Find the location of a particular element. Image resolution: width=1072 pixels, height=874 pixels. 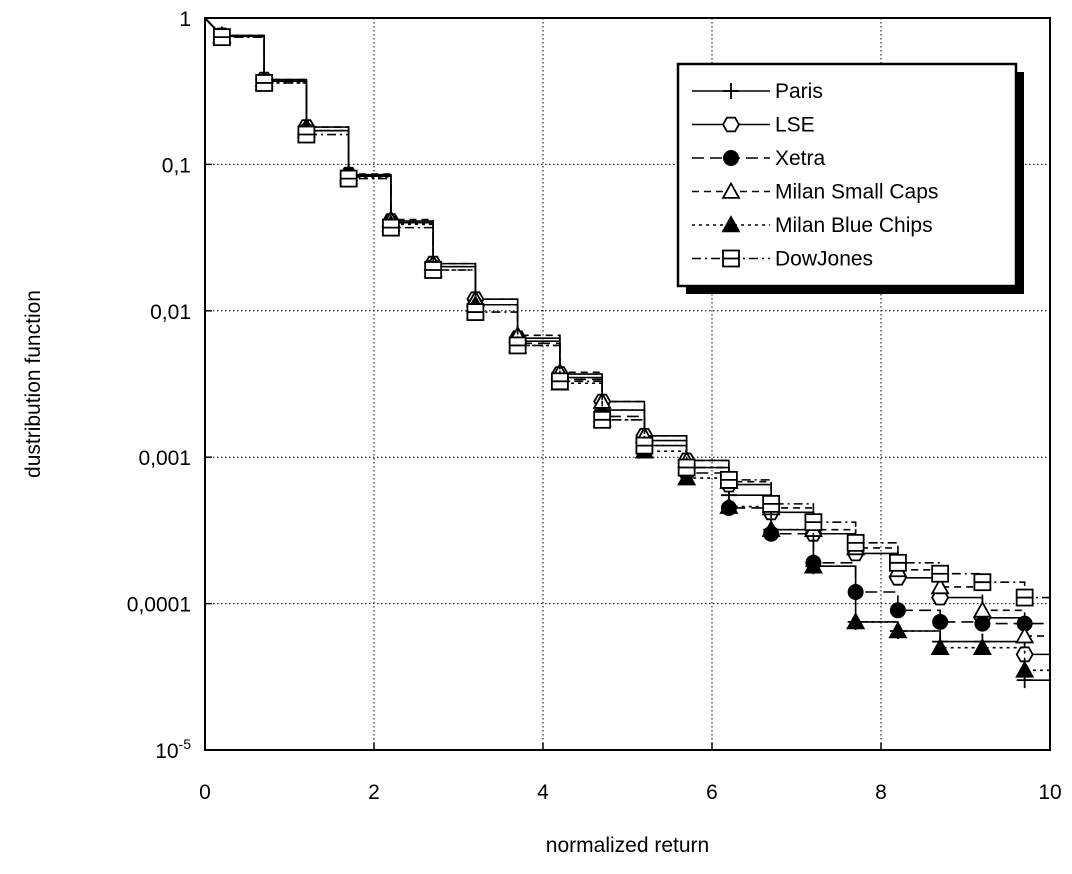

legend-label: Paris is located at coordinates (799, 91).